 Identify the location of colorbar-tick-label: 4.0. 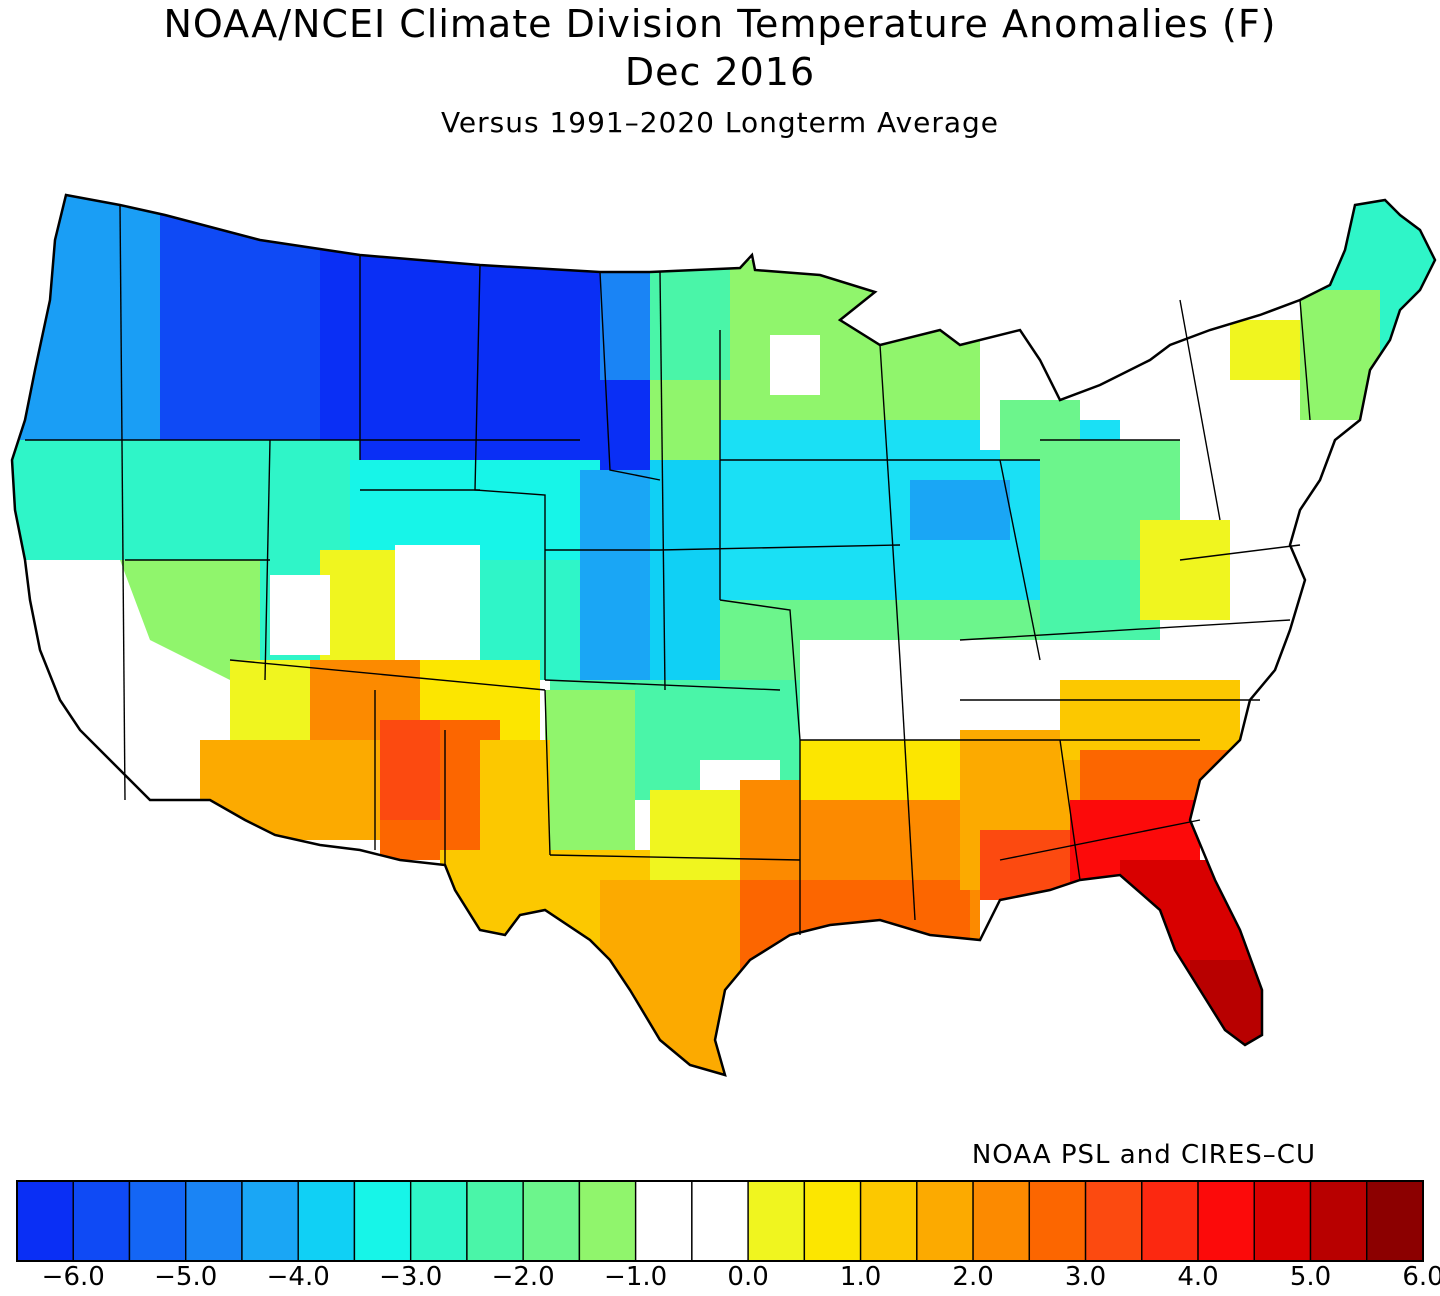
(1198, 1277).